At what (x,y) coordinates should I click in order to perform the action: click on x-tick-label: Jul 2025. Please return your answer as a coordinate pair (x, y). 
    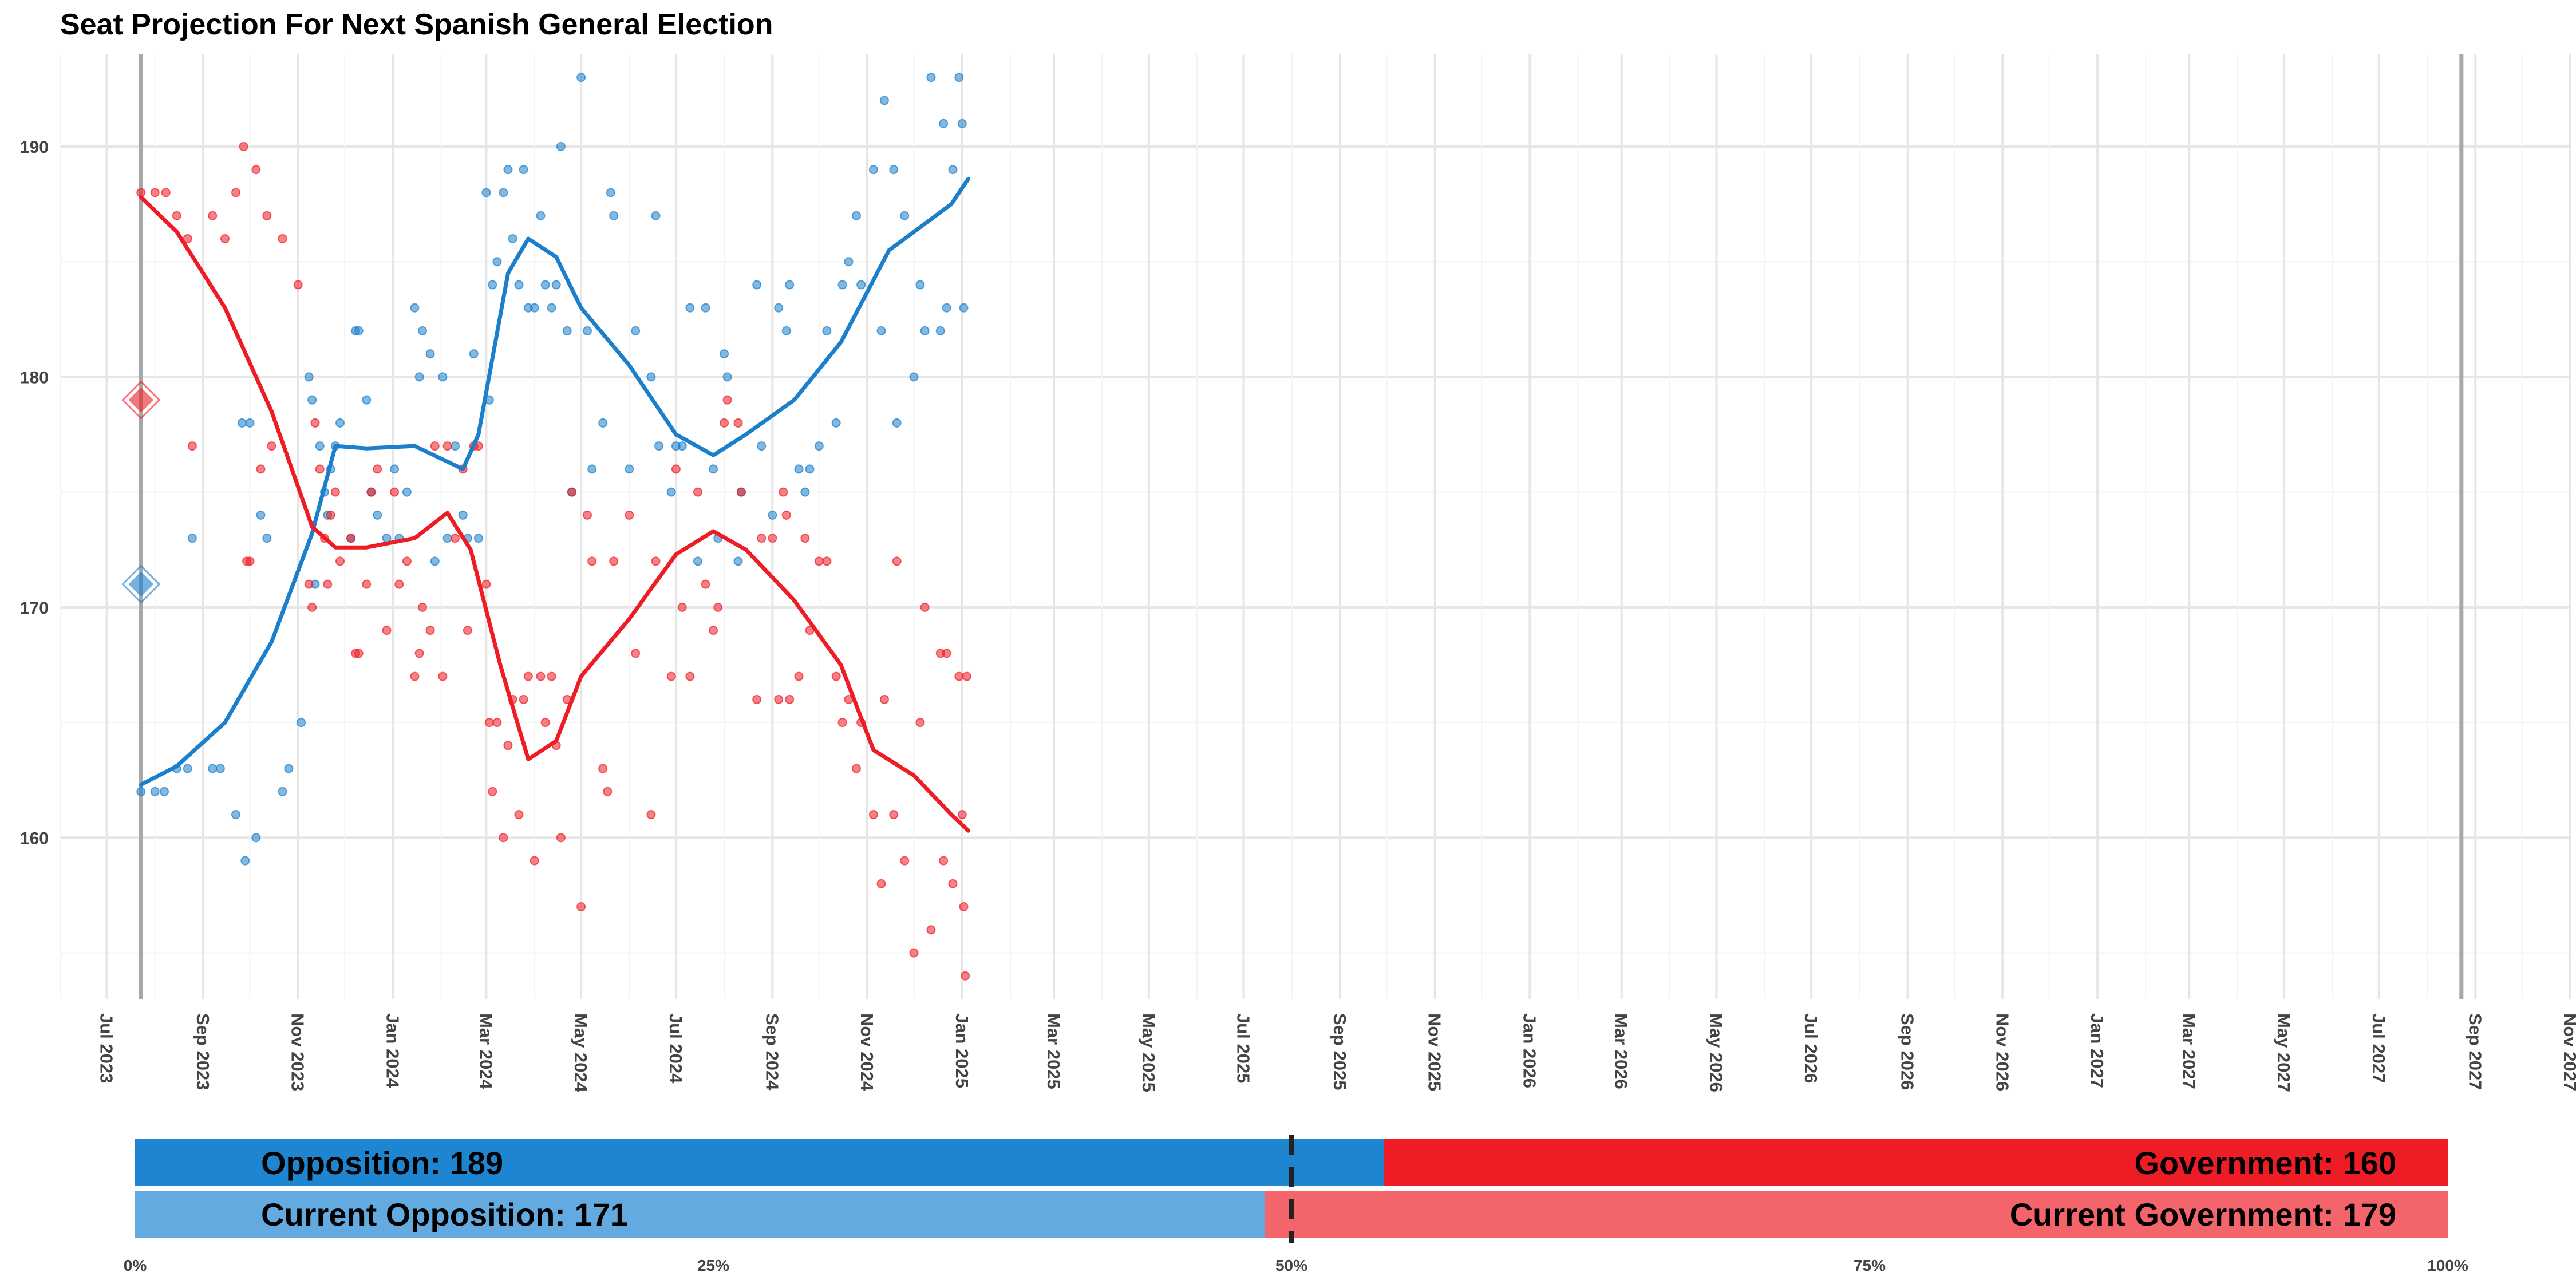
    Looking at the image, I should click on (1244, 1048).